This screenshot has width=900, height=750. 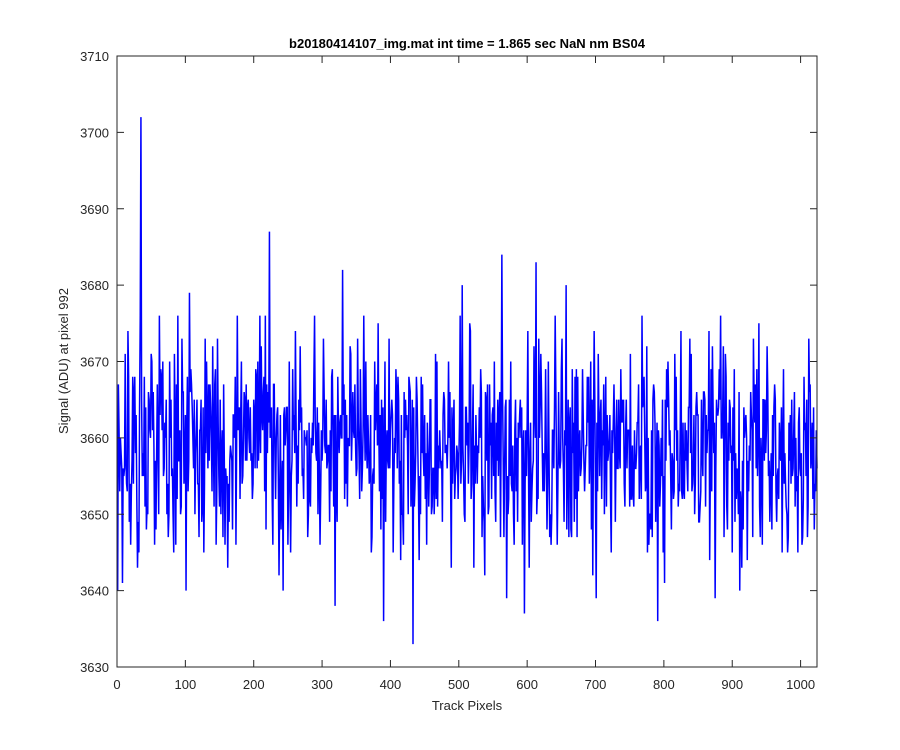 What do you see at coordinates (800, 684) in the screenshot?
I see `x-tick-label: 1000` at bounding box center [800, 684].